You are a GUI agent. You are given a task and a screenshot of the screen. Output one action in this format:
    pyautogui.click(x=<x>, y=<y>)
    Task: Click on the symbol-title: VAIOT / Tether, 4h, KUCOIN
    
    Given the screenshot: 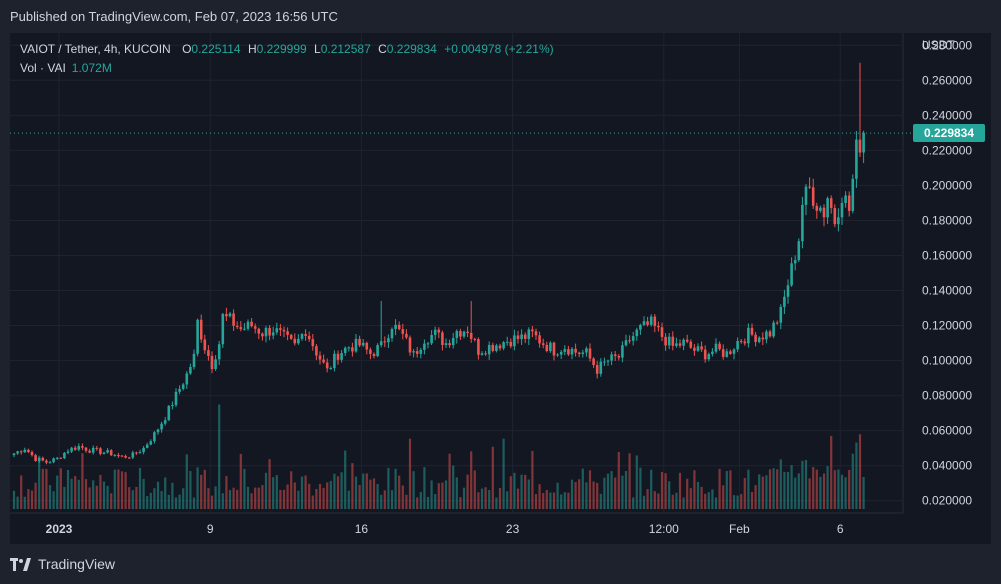 What is the action you would take?
    pyautogui.click(x=95, y=49)
    